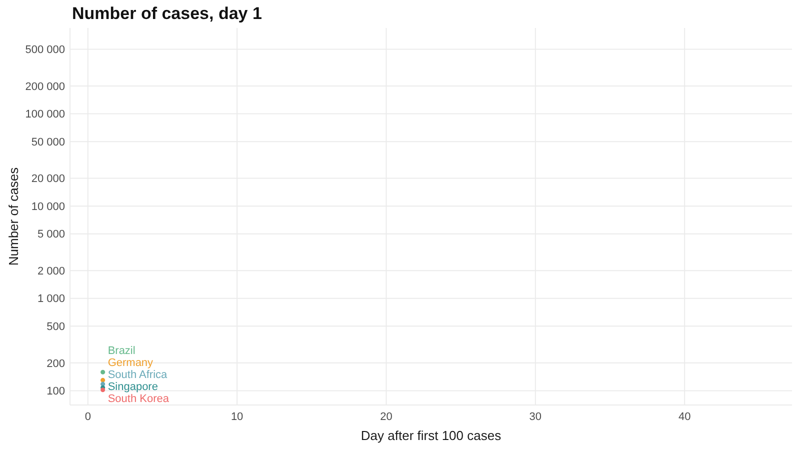 This screenshot has height=450, width=800. Describe the element at coordinates (45, 86) in the screenshot. I see `y-tick-label: 200 000` at that location.